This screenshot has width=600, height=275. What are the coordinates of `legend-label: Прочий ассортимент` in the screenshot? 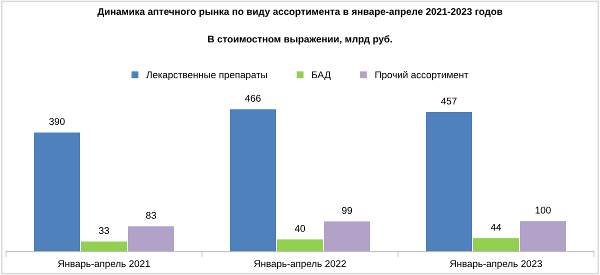 It's located at (421, 75).